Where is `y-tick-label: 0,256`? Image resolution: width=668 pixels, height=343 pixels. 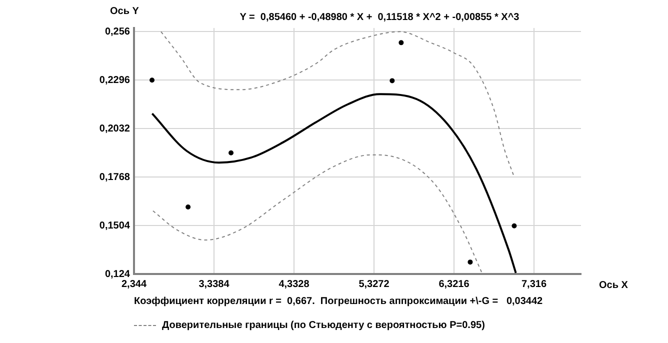 y-tick-label: 0,256 is located at coordinates (117, 32).